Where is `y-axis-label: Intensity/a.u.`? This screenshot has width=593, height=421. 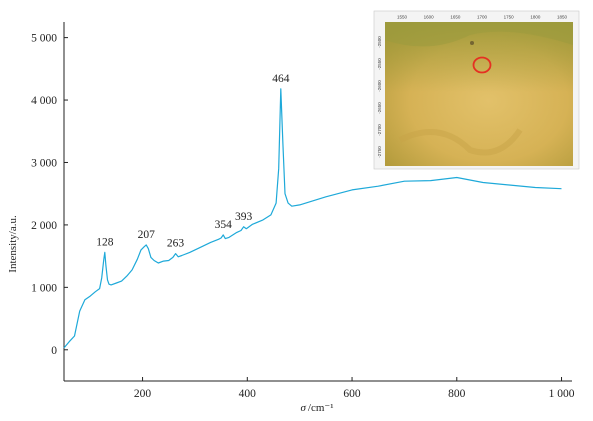 y-axis-label: Intensity/a.u. is located at coordinates (13, 244).